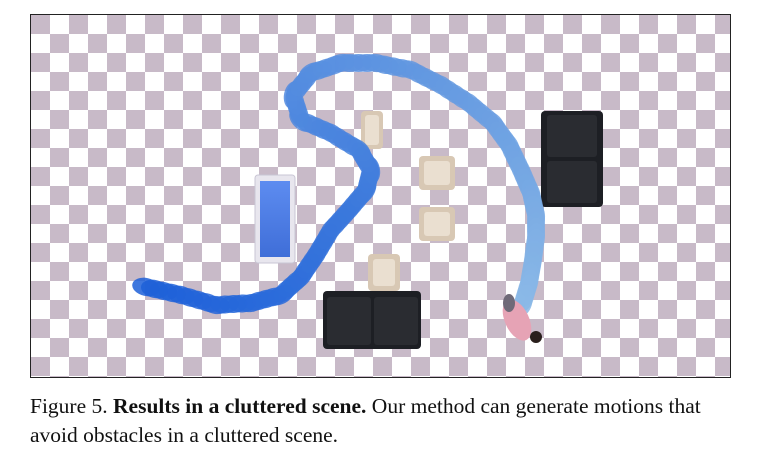  I want to click on person, so click(522, 318).